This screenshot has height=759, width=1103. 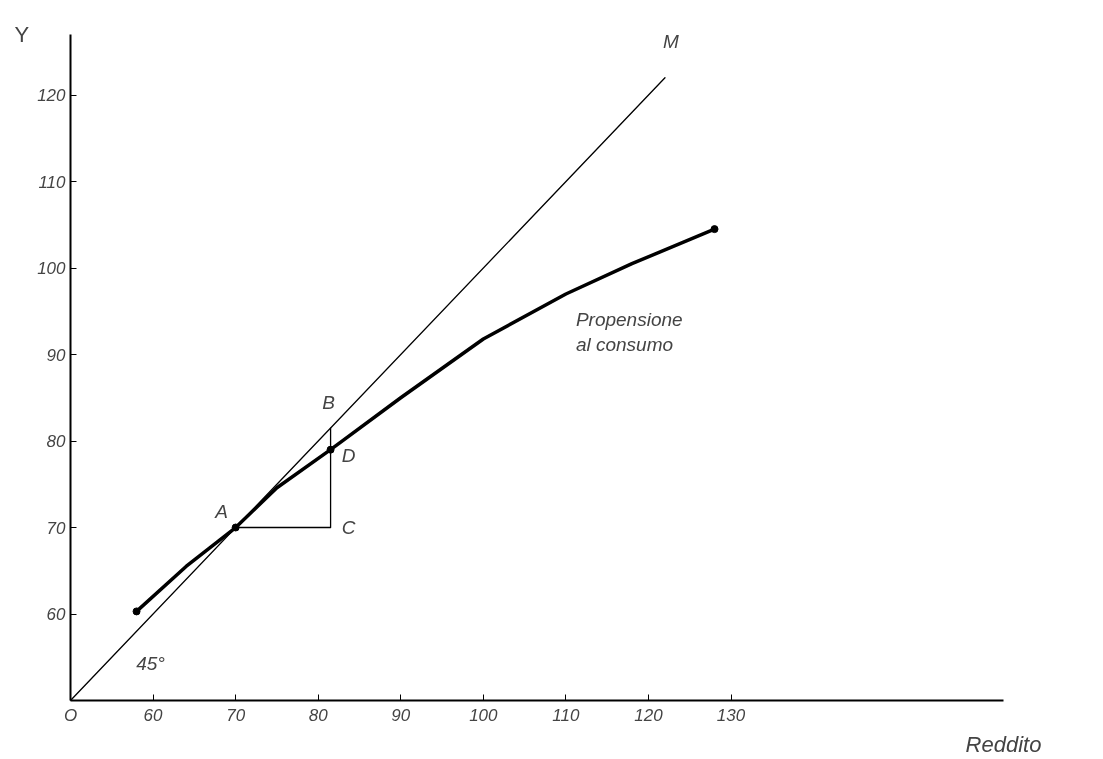 What do you see at coordinates (52, 269) in the screenshot?
I see `y-tick-label: 100` at bounding box center [52, 269].